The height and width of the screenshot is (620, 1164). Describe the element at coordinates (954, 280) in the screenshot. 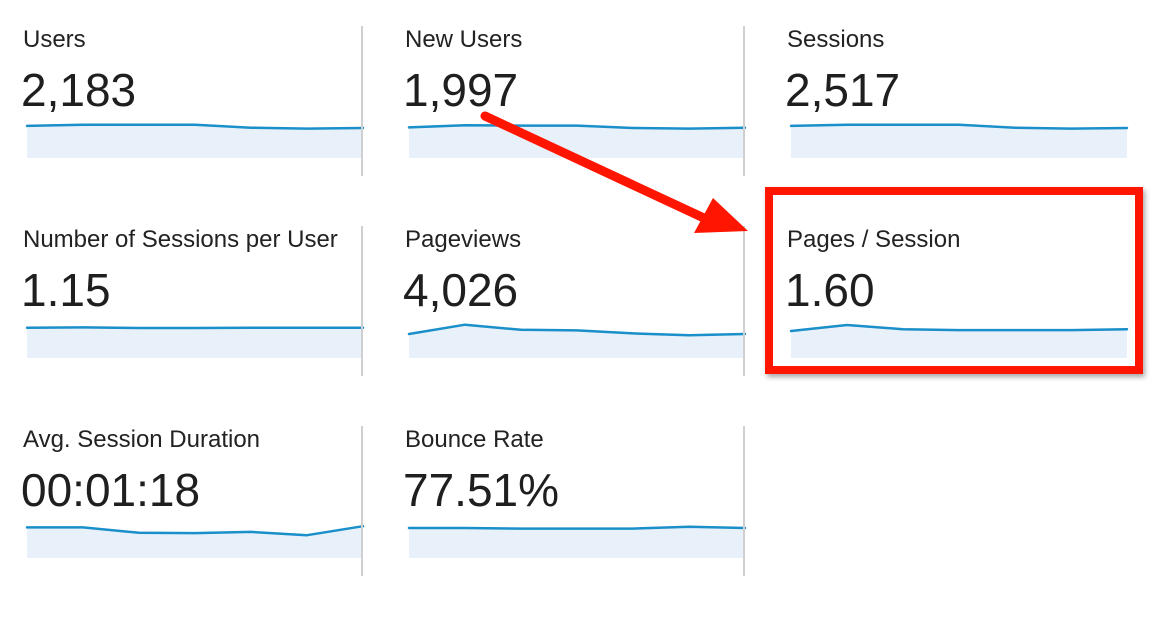

I see `highlight-box` at that location.